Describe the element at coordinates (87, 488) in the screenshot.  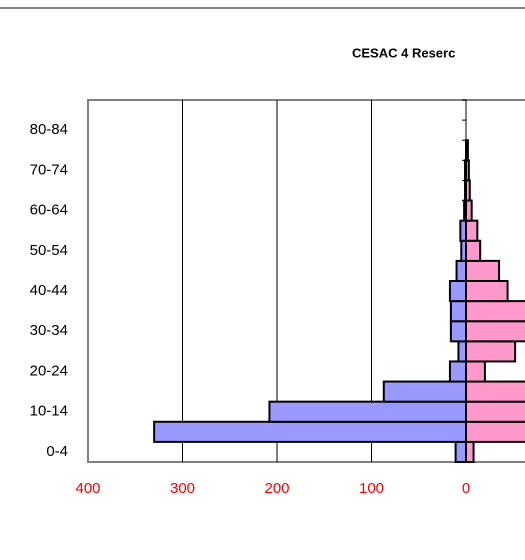
I see `x-tick-label: 400` at that location.